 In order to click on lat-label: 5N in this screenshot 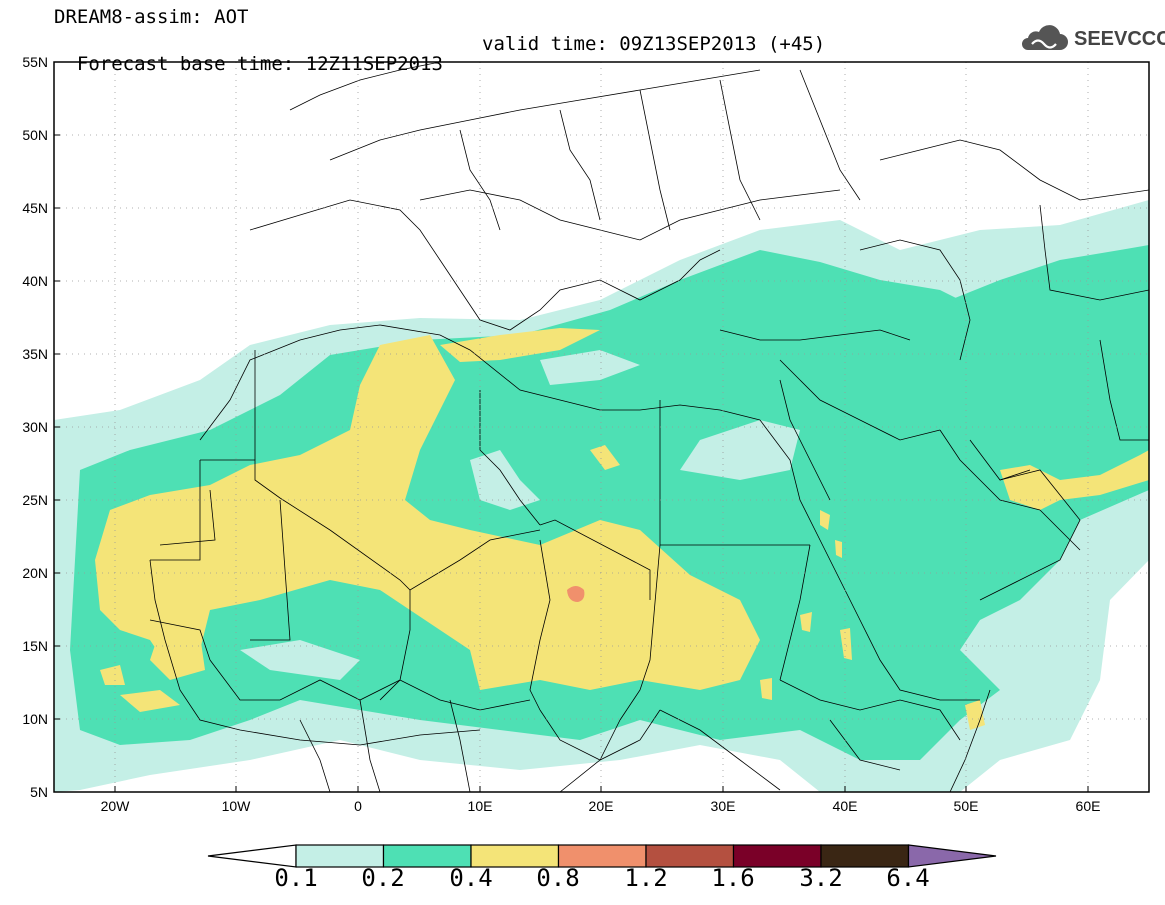, I will do `click(39, 792)`.